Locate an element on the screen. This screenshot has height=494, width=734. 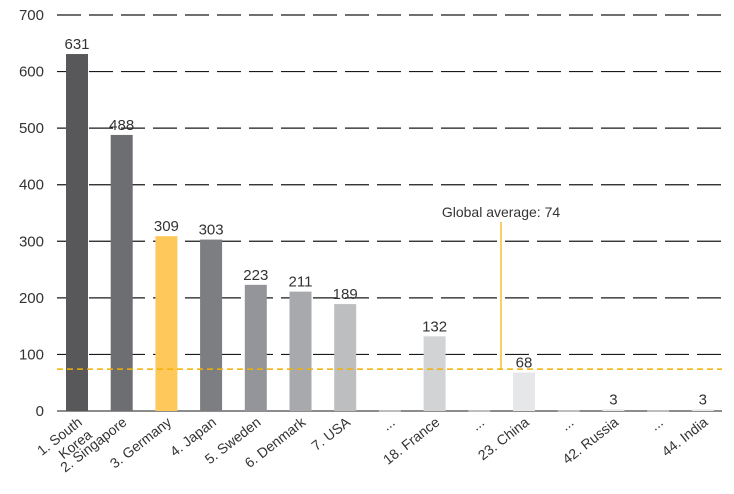
y-tick-label: 700 is located at coordinates (31, 15).